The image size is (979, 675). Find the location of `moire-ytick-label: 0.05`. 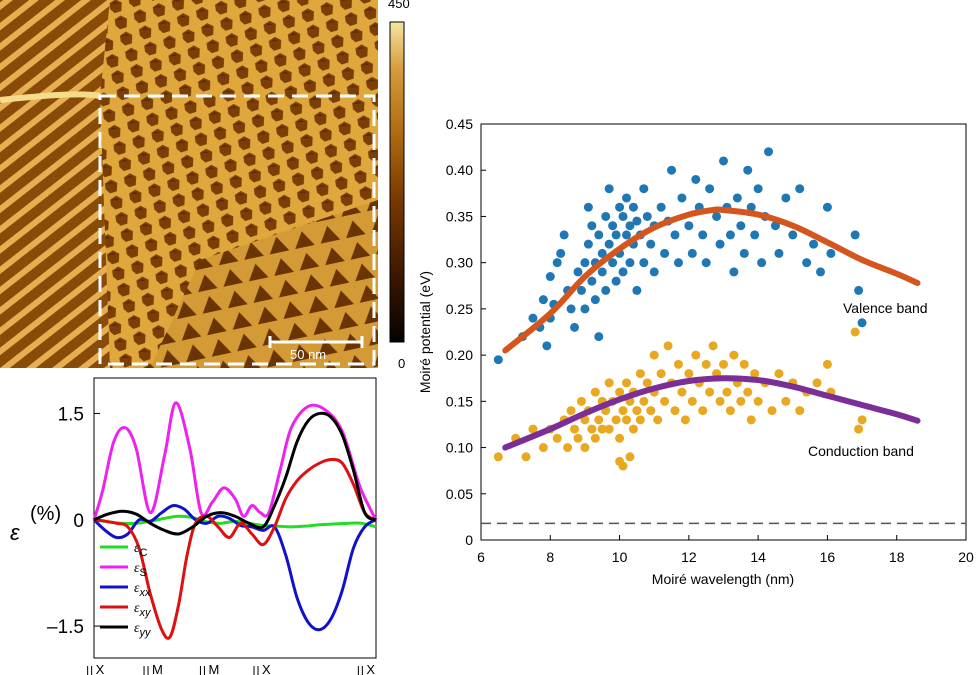

moire-ytick-label: 0.05 is located at coordinates (459, 494).